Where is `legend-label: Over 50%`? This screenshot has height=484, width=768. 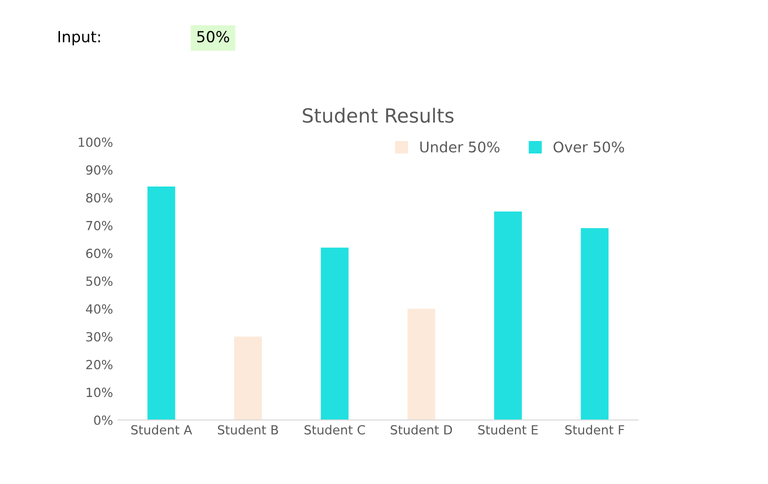 legend-label: Over 50% is located at coordinates (589, 147).